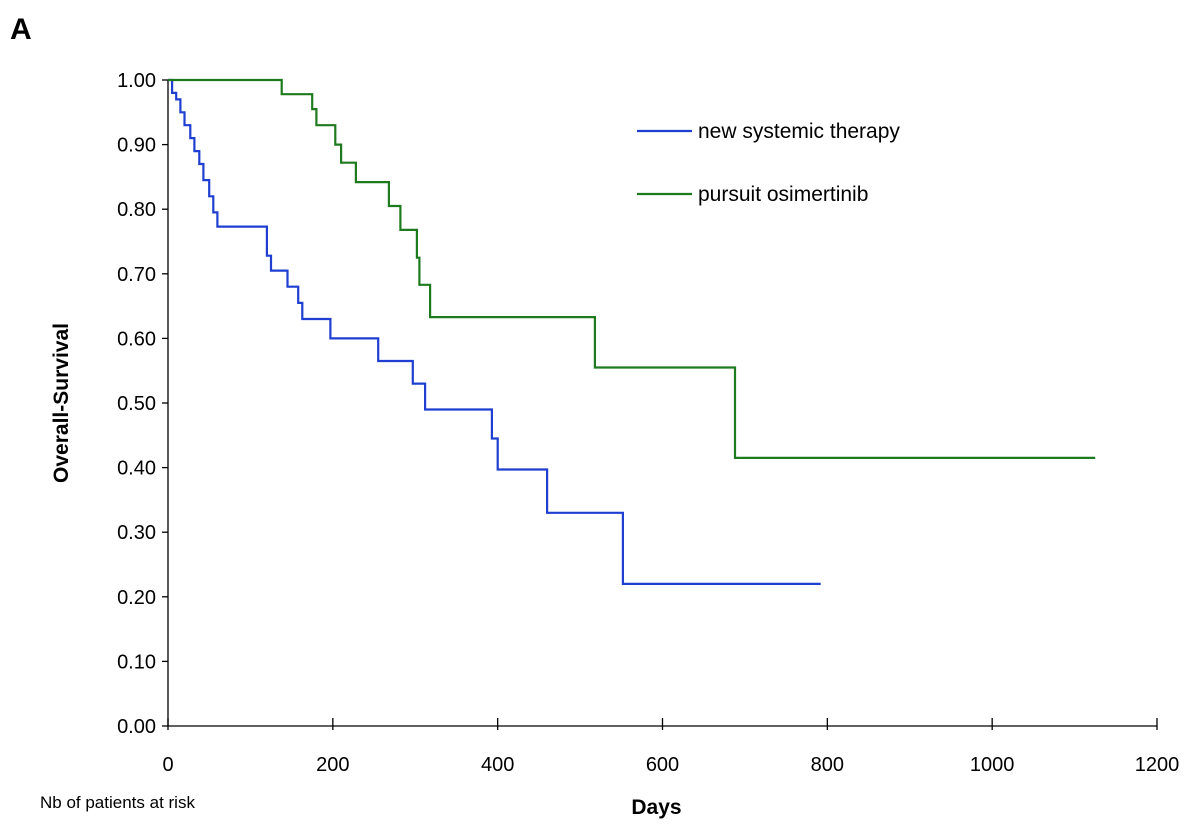  Describe the element at coordinates (670, 747) in the screenshot. I see `x-axis-ticks: 0 200 400 600 800 1000 1200` at that location.